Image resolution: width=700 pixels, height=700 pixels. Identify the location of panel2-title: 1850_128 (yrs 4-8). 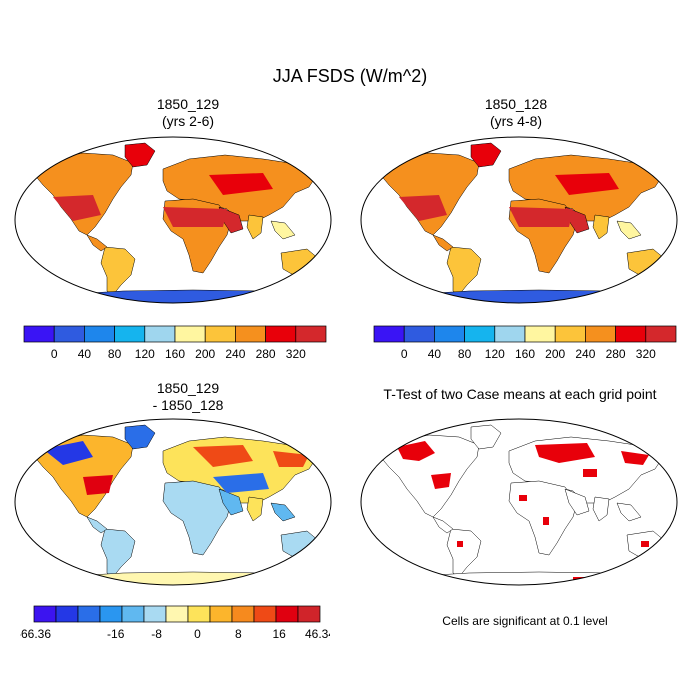
(516, 113).